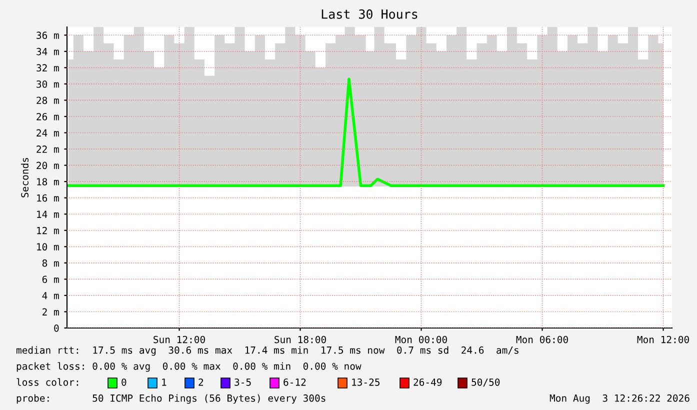  What do you see at coordinates (48, 182) in the screenshot?
I see `y-tick-label: 18 m` at bounding box center [48, 182].